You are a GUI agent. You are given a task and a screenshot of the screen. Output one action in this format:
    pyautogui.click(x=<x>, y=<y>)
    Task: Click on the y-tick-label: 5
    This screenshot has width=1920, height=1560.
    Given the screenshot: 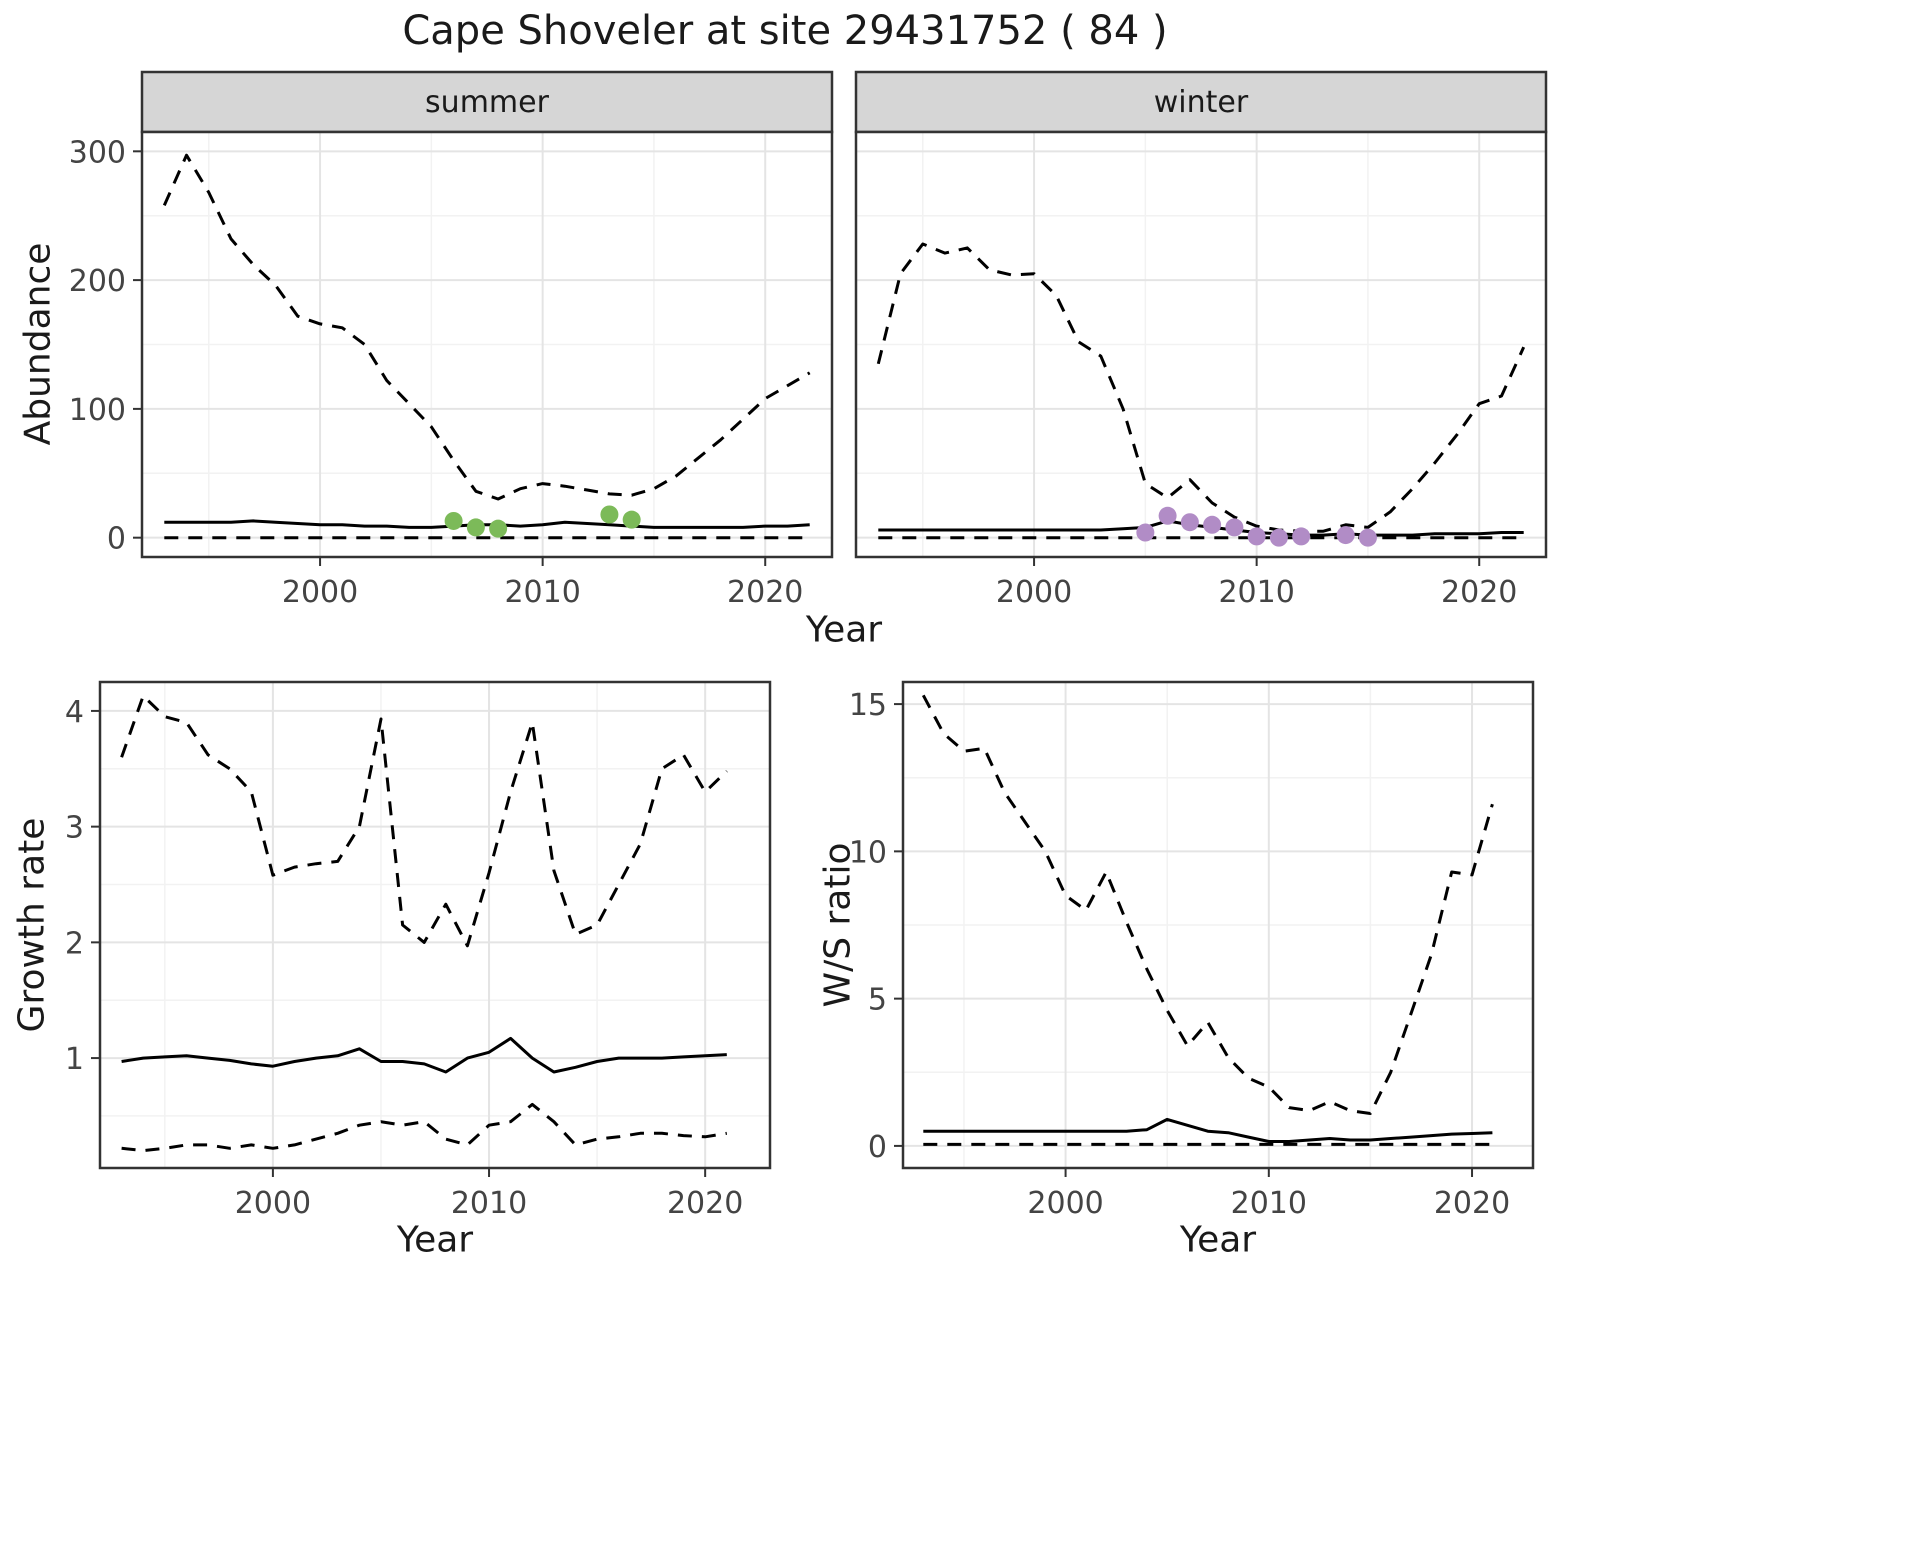 What is the action you would take?
    pyautogui.click(x=877, y=1000)
    